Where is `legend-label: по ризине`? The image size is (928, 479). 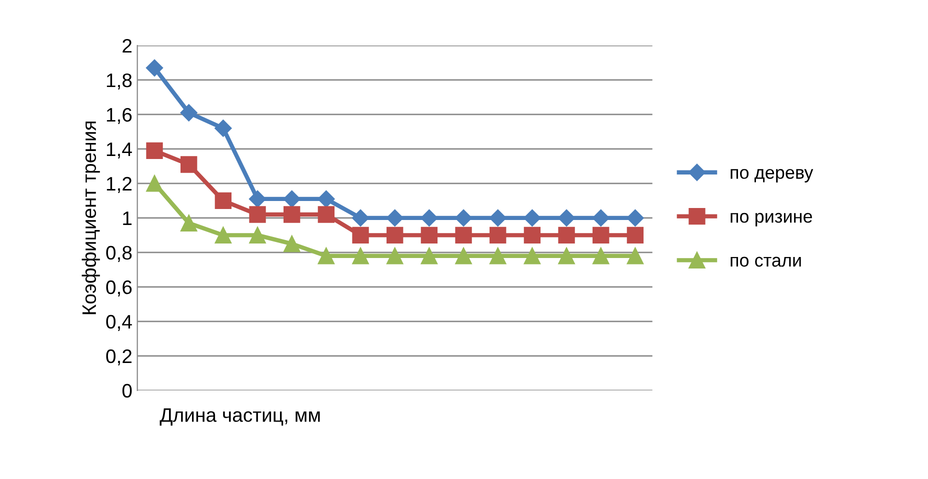 legend-label: по ризине is located at coordinates (771, 219).